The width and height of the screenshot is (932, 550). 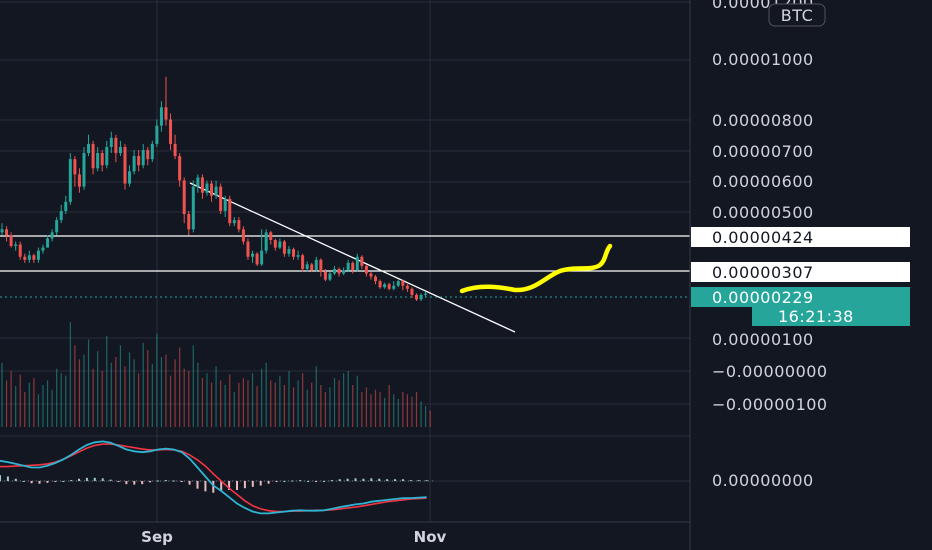 I want to click on descending-trendline, so click(x=352, y=257).